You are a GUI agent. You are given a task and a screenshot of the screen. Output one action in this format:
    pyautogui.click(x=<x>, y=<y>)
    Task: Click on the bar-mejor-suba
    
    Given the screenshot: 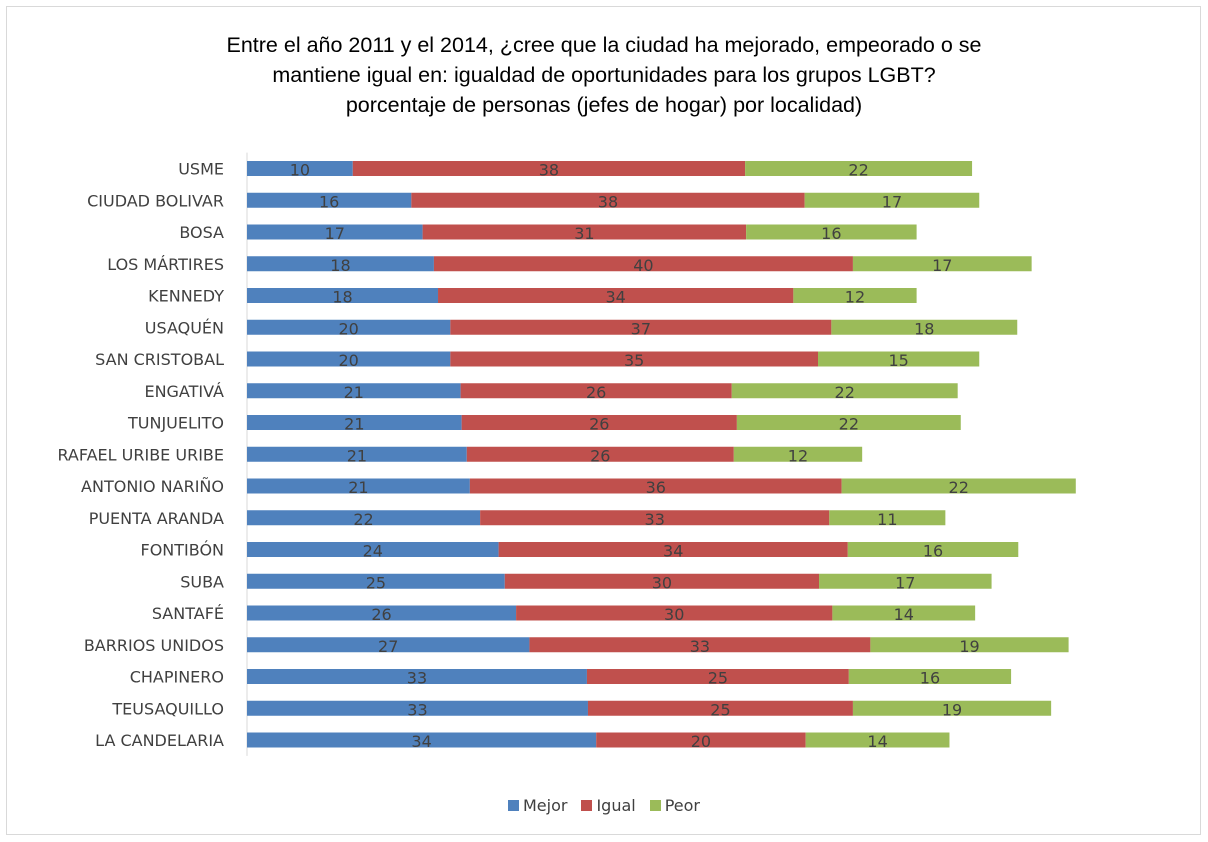 What is the action you would take?
    pyautogui.click(x=376, y=581)
    